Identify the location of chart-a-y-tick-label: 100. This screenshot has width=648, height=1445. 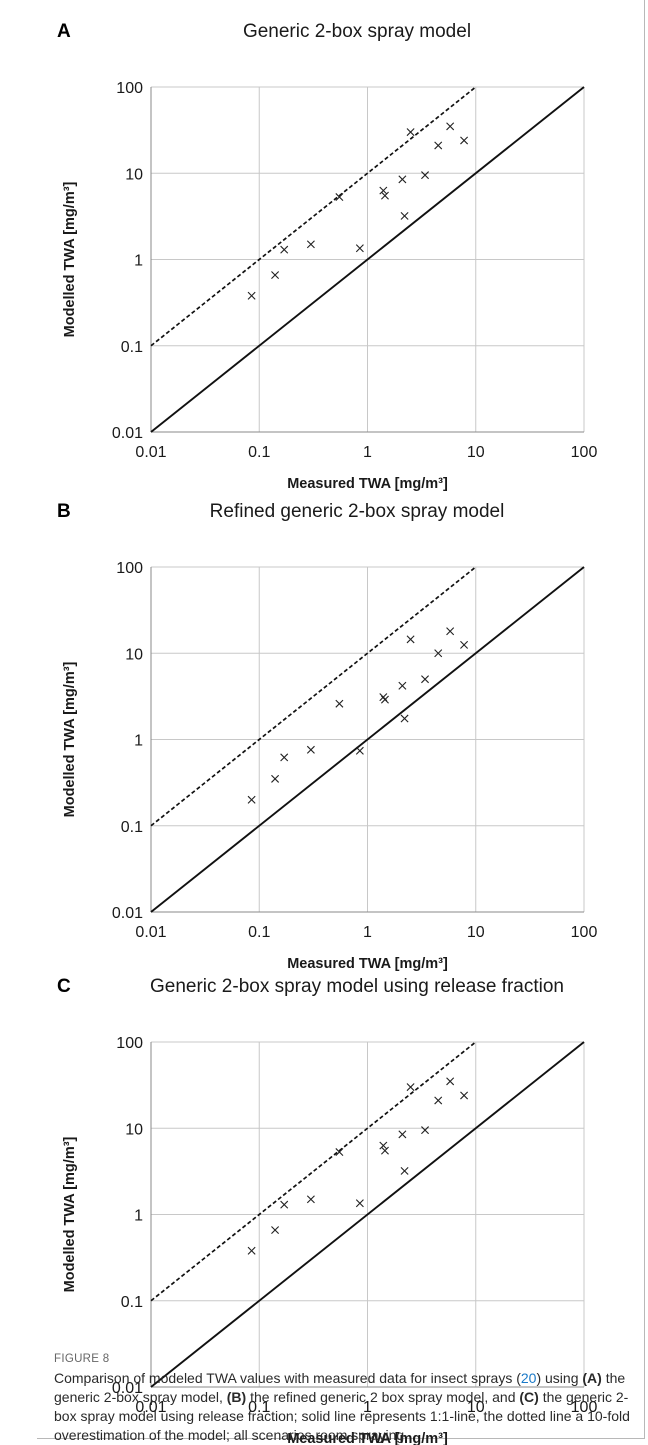
(129, 88).